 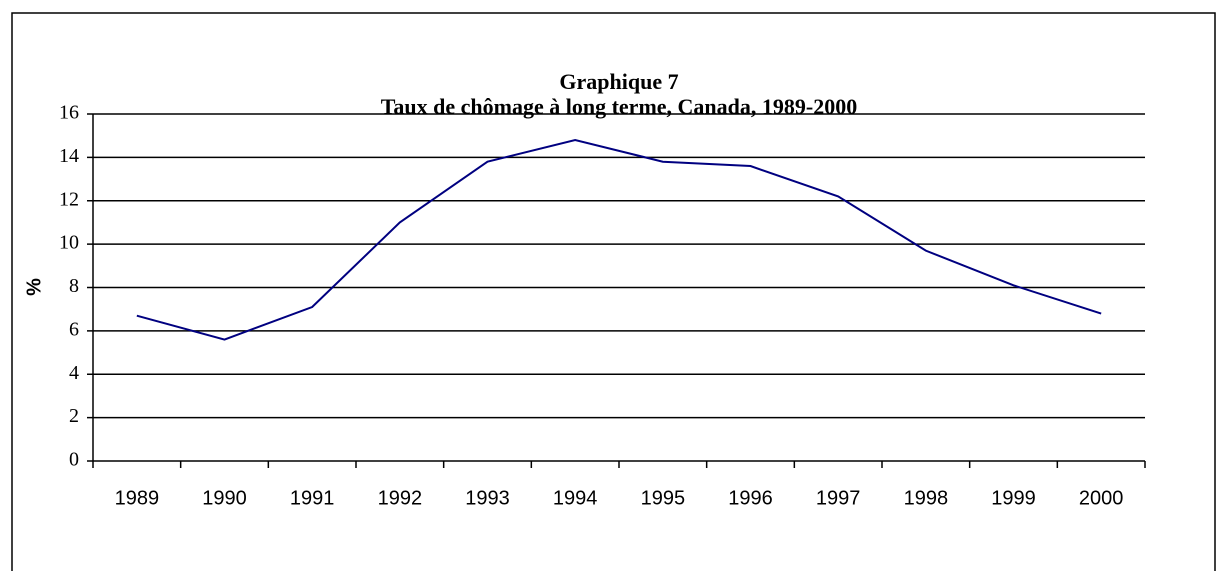 What do you see at coordinates (74, 416) in the screenshot?
I see `y-tick-label: 2` at bounding box center [74, 416].